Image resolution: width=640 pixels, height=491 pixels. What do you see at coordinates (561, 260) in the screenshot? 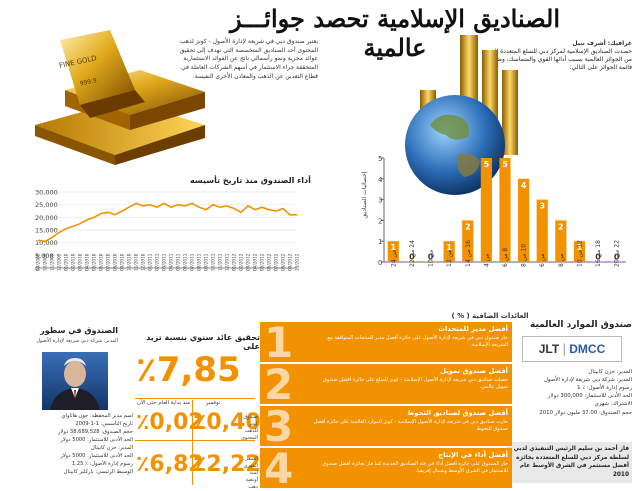
I see `bar-category-label: من 8` at bounding box center [561, 260].